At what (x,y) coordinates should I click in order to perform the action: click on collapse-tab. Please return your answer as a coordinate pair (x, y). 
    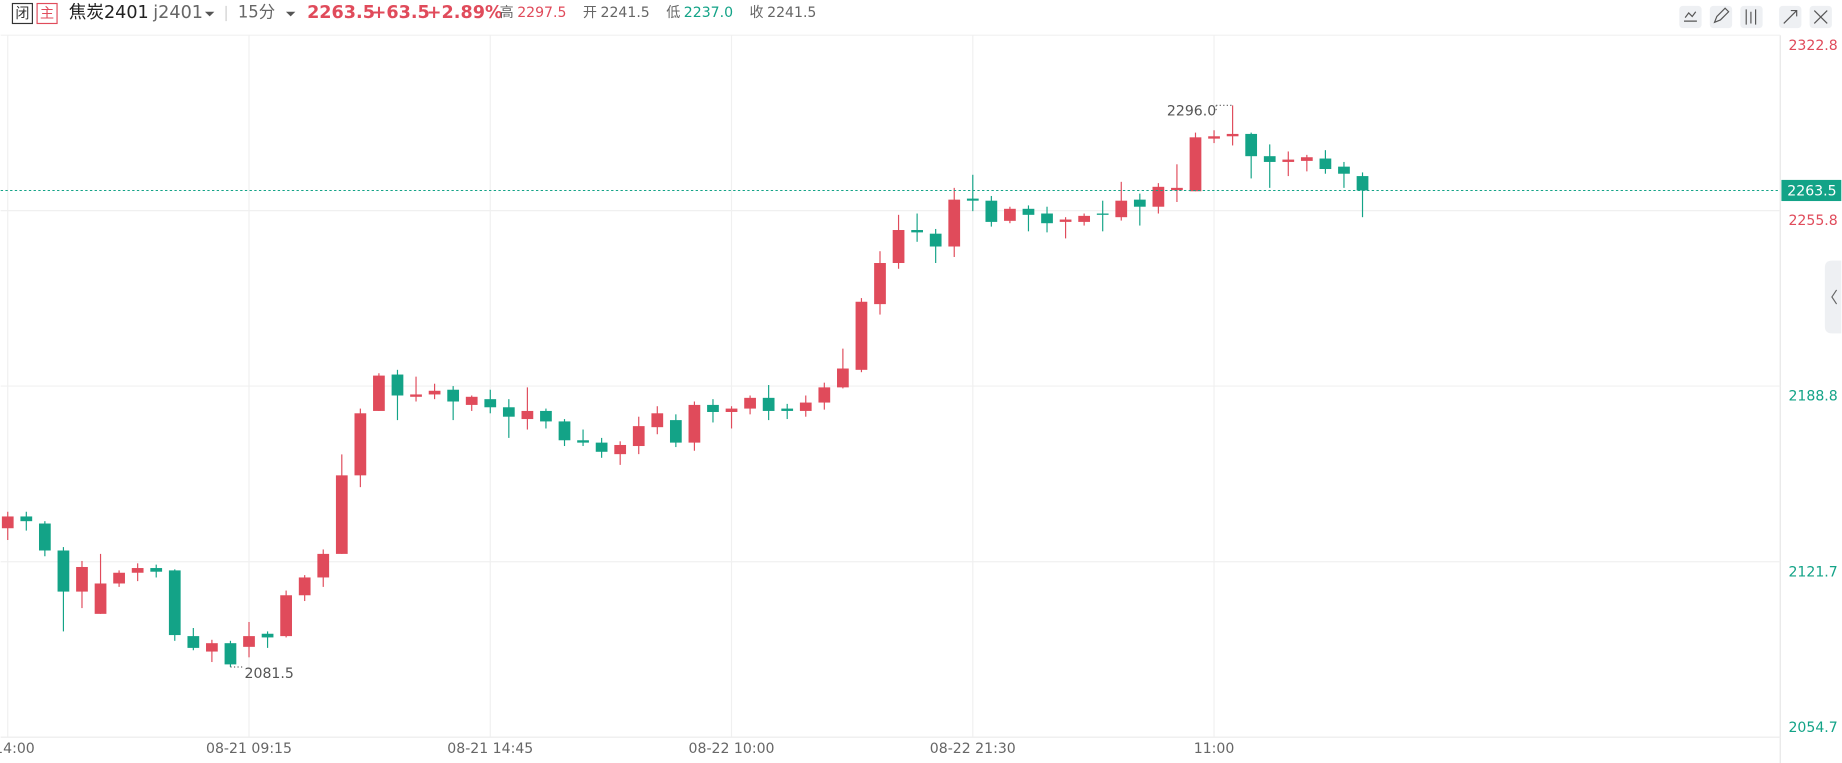
    Looking at the image, I should click on (1833, 297).